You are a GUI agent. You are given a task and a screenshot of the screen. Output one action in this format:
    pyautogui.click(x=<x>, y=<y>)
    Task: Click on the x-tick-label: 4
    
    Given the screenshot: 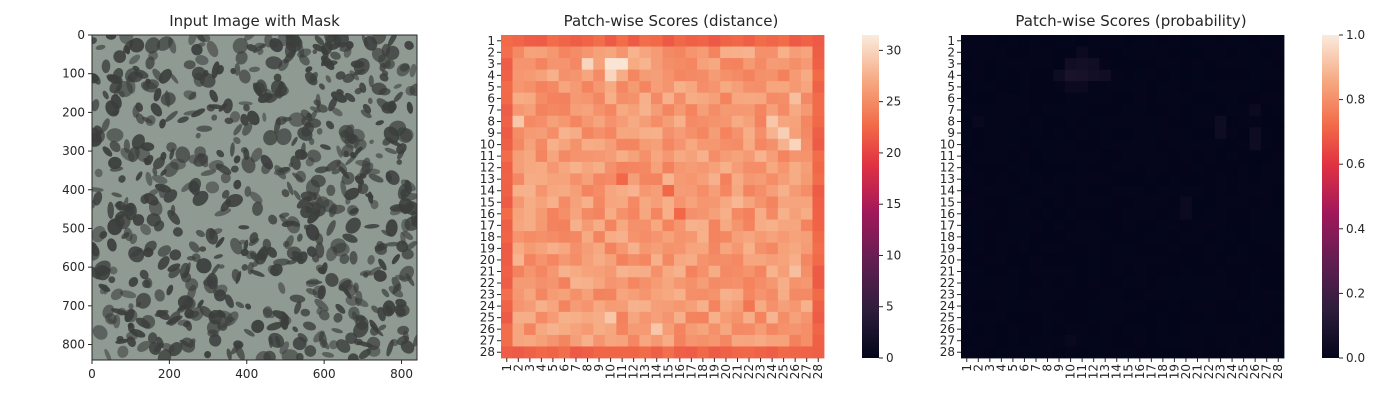 What is the action you would take?
    pyautogui.click(x=1001, y=368)
    